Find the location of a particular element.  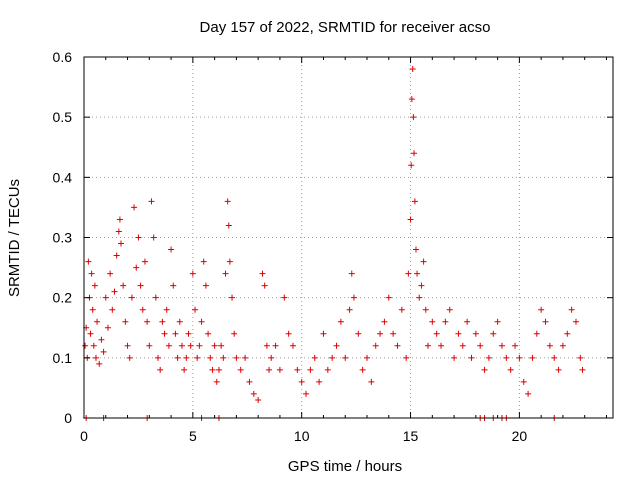

x-tick-label: 10 is located at coordinates (302, 436).